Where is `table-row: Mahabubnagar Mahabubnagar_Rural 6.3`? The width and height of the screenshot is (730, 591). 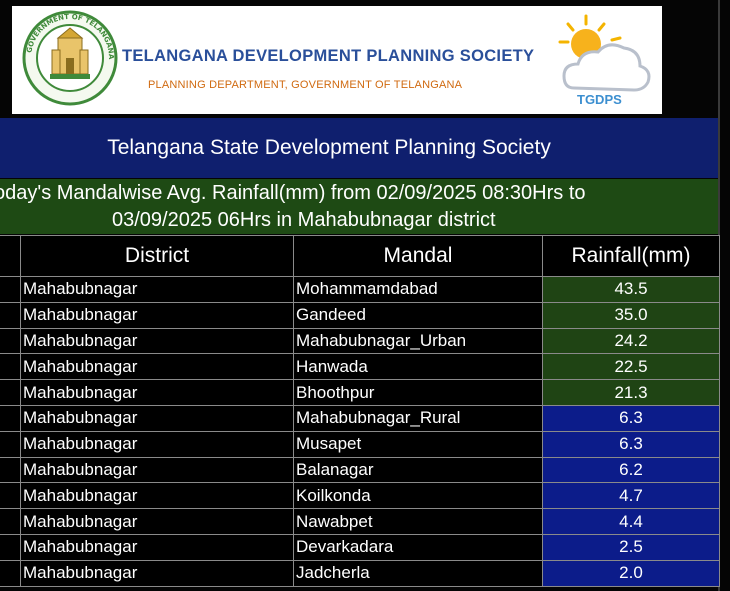 table-row: Mahabubnagar Mahabubnagar_Rural 6.3 is located at coordinates (360, 418).